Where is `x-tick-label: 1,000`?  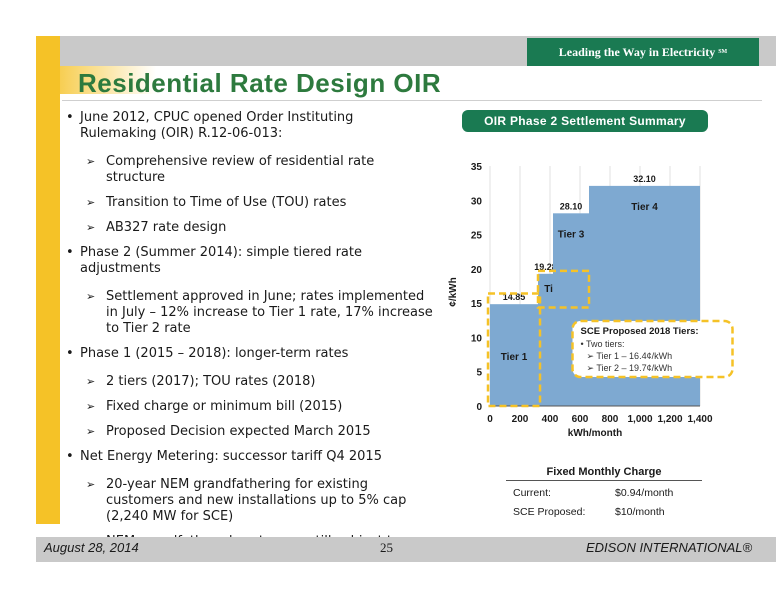 x-tick-label: 1,000 is located at coordinates (639, 419).